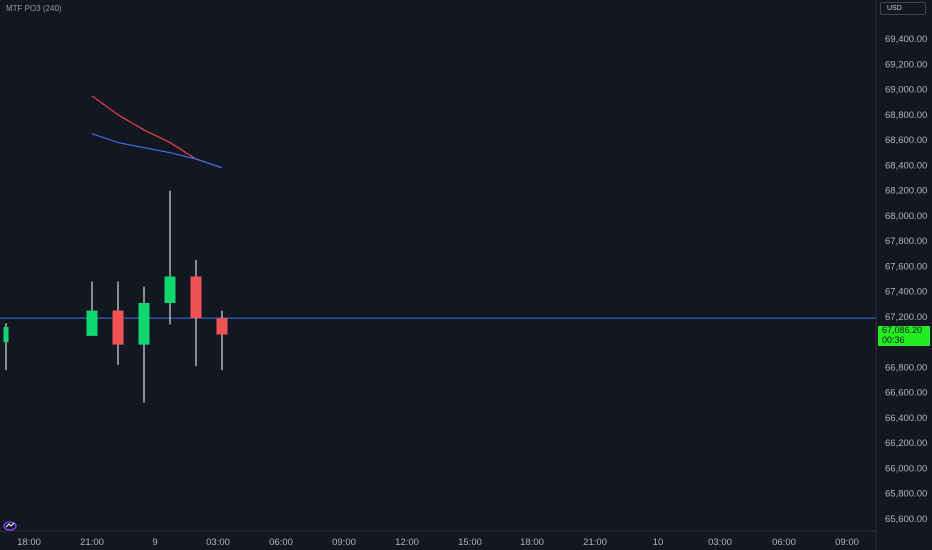 This screenshot has height=550, width=932. I want to click on moving-average-lines, so click(157, 132).